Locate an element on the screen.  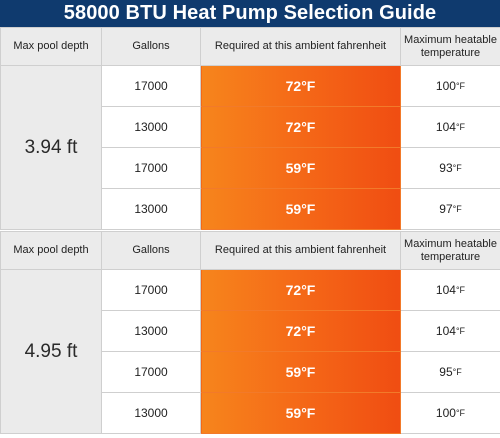
table-row: 13000 72°F 104°F is located at coordinates (250, 127).